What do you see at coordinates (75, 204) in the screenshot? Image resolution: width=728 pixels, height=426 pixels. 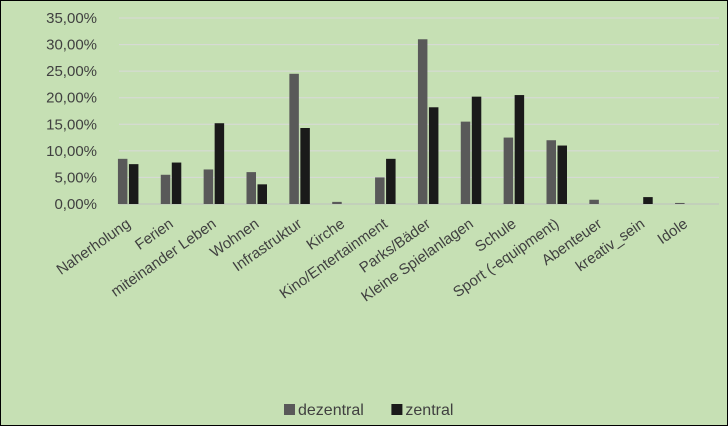 I see `y-tick-label: 0,00%` at bounding box center [75, 204].